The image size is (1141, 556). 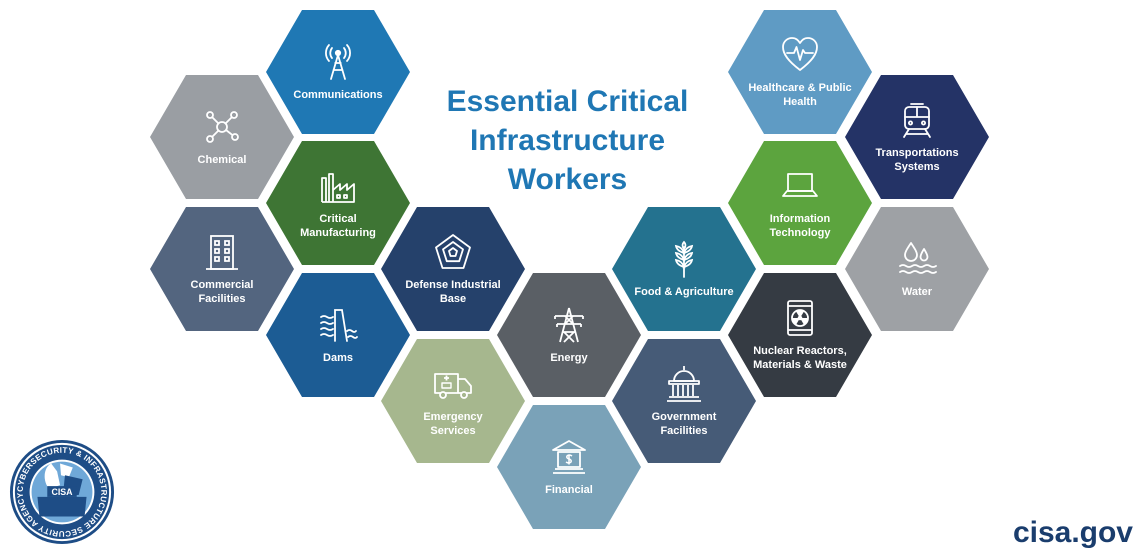 I want to click on title-line-2: Infrastructure, so click(x=567, y=140).